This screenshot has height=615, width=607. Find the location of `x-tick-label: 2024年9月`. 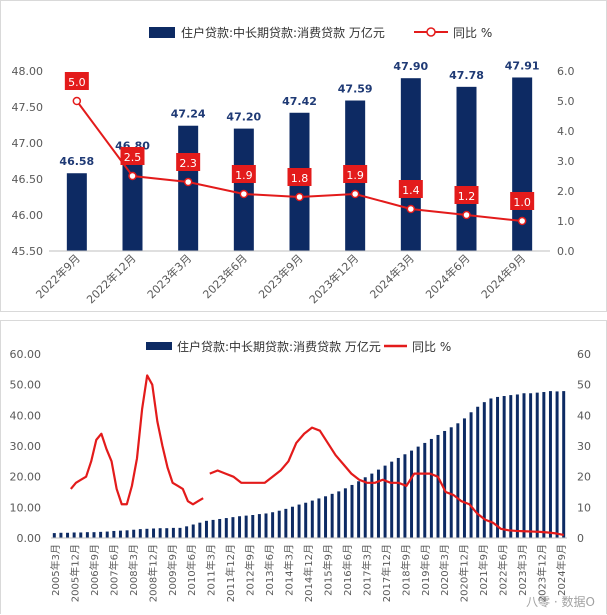

x-tick-label: 2024年9月 is located at coordinates (561, 570).